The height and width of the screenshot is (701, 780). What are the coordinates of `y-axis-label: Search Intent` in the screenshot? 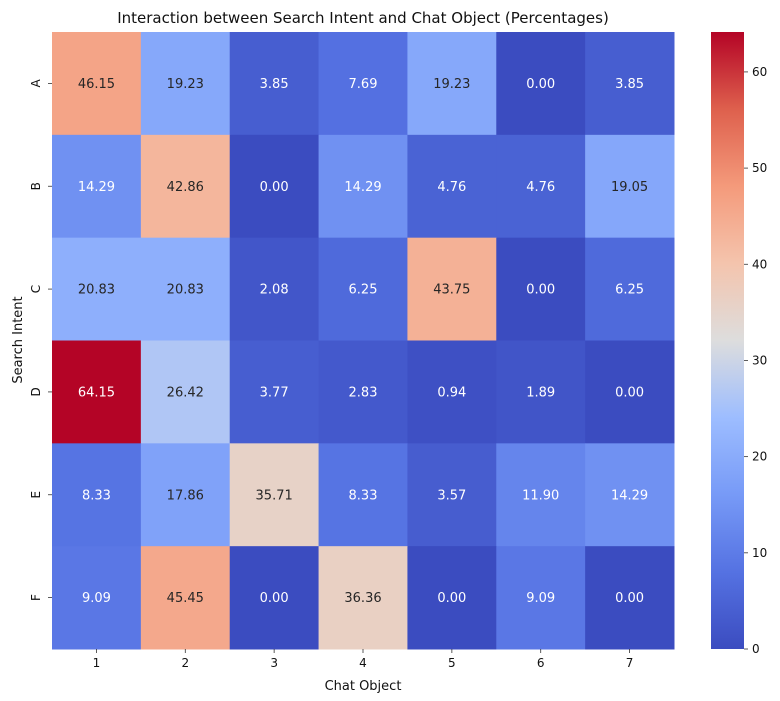 It's located at (18, 339).